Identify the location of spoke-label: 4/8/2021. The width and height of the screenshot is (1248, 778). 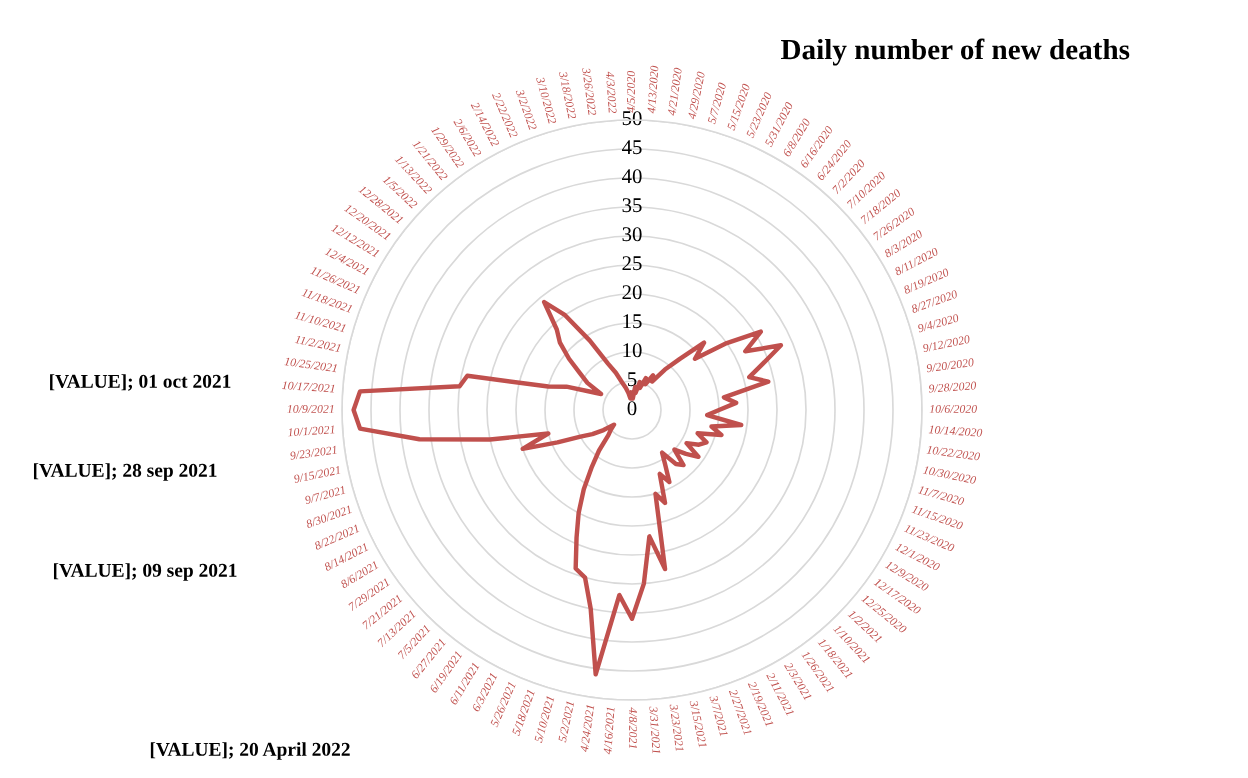
(633, 727).